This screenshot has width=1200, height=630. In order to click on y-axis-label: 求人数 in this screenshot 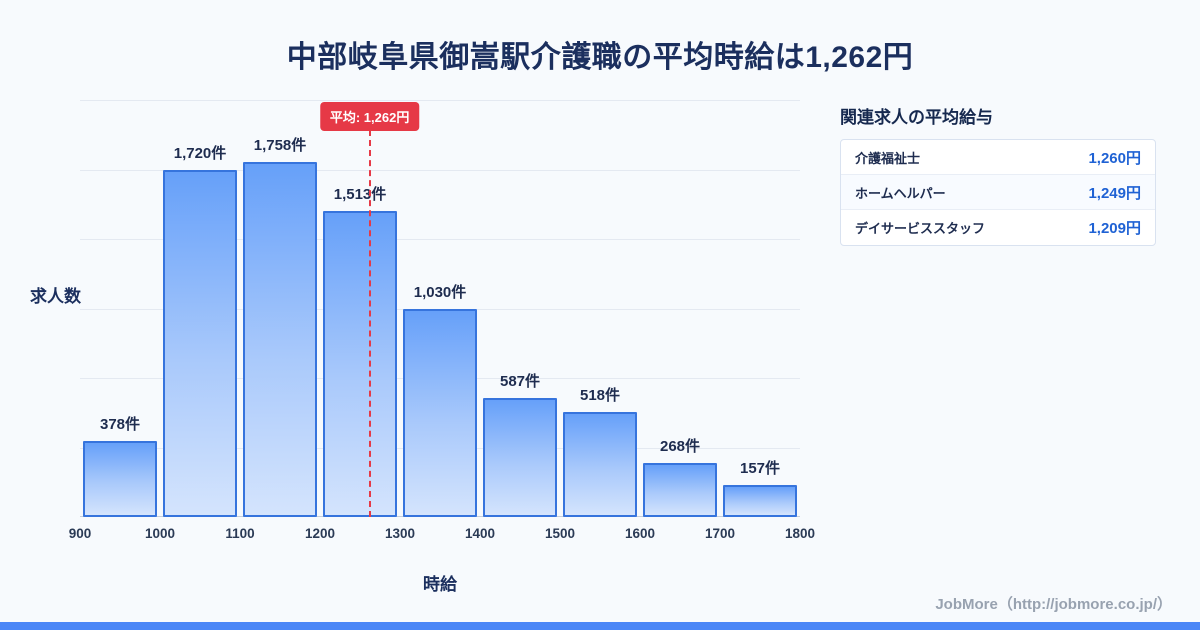, I will do `click(55, 296)`.